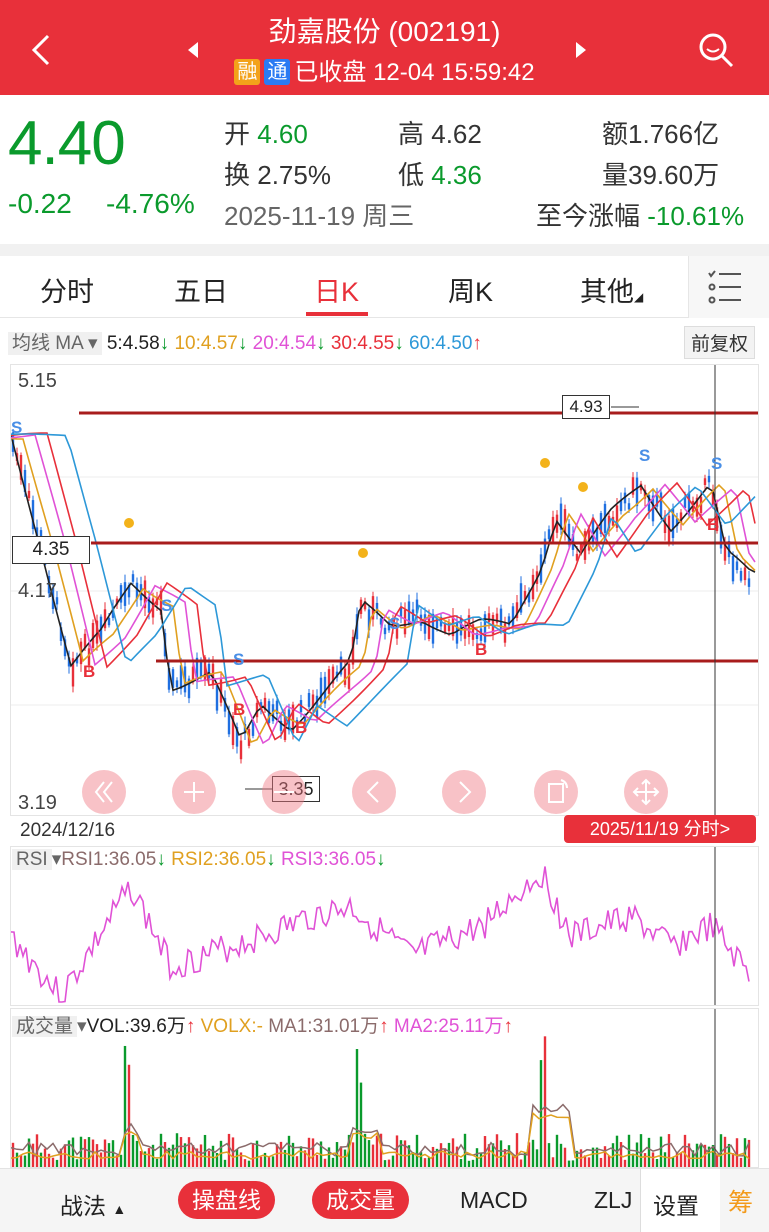 The image size is (769, 1232). I want to click on volume-stat: 量39.60万, so click(661, 175).